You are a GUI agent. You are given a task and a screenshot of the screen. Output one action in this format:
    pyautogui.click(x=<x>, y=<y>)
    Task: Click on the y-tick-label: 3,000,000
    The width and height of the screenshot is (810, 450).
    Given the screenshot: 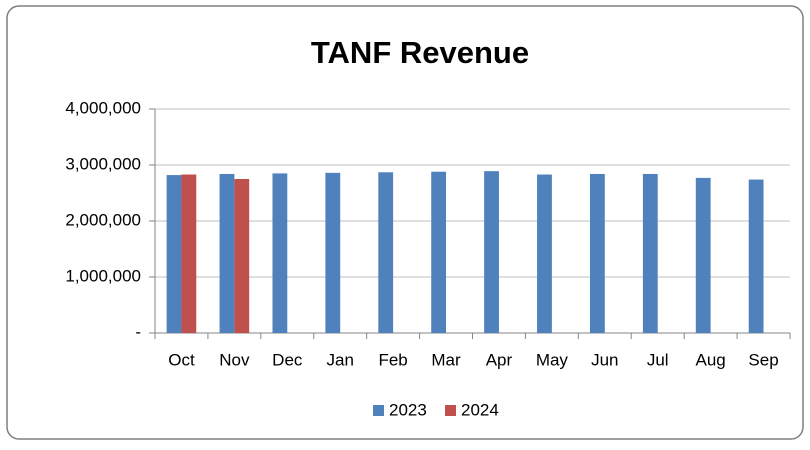 What is the action you would take?
    pyautogui.click(x=103, y=163)
    